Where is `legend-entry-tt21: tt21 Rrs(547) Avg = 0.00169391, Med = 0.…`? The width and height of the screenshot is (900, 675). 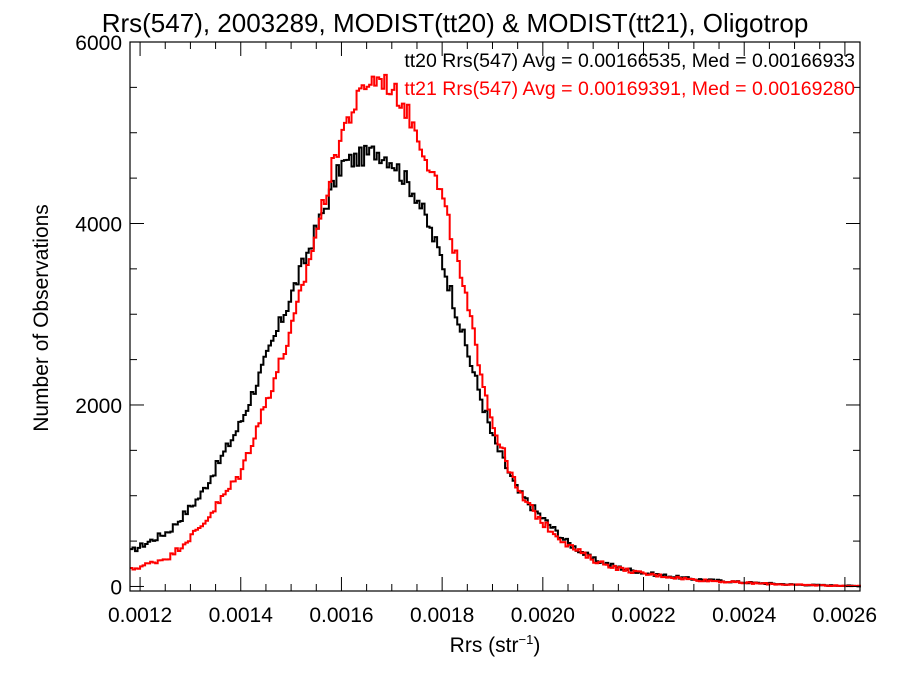 legend-entry-tt21: tt21 Rrs(547) Avg = 0.00169391, Med = 0.… is located at coordinates (629, 89).